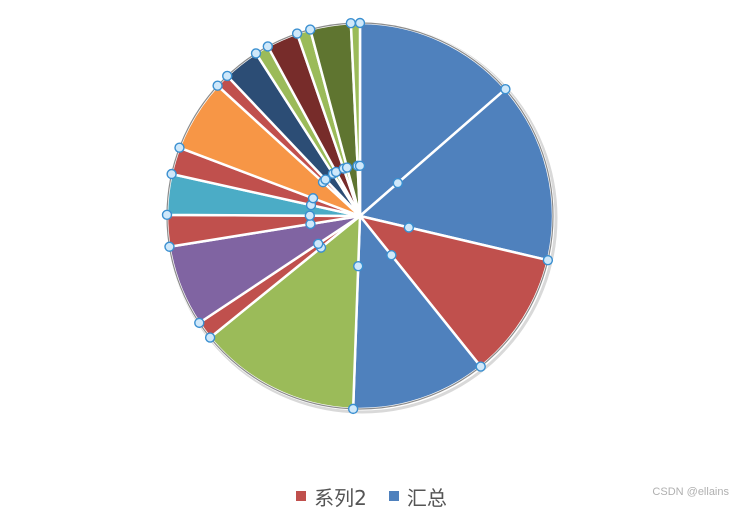 Image resolution: width=743 pixels, height=511 pixels. I want to click on legend-item-series2: 系列2, so click(331, 496).